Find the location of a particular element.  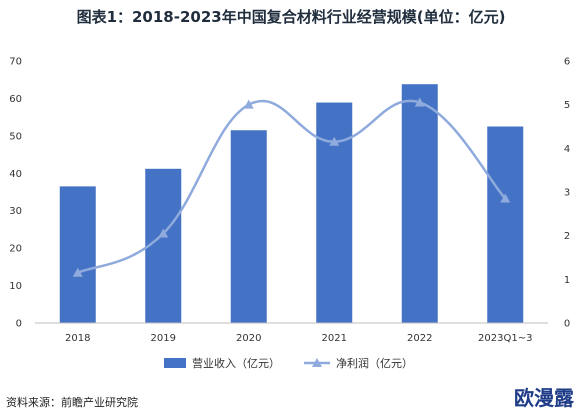

right-tick-label: 3 is located at coordinates (567, 193).